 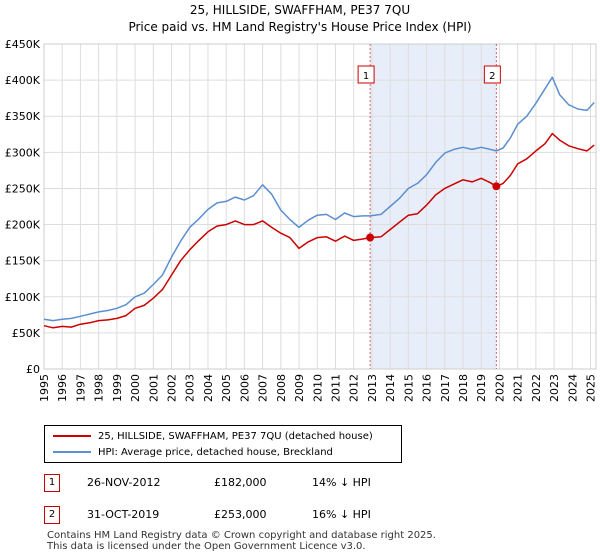 I want to click on y-tick-label: £450K, so click(x=23, y=44).